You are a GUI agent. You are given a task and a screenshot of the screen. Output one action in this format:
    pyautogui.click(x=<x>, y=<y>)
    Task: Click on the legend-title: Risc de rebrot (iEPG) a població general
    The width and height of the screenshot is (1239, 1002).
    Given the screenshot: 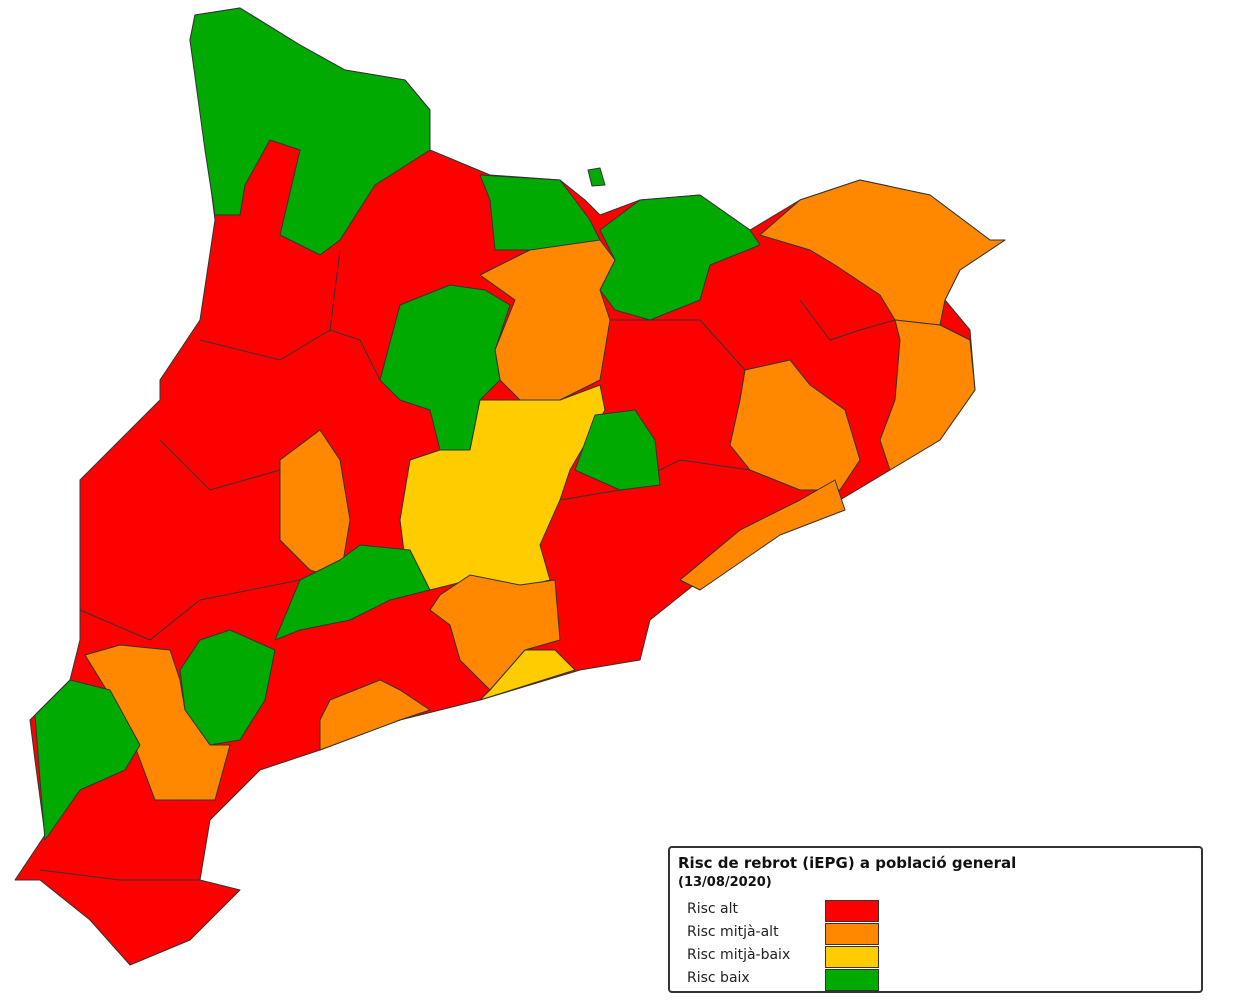 What is the action you would take?
    pyautogui.click(x=847, y=863)
    